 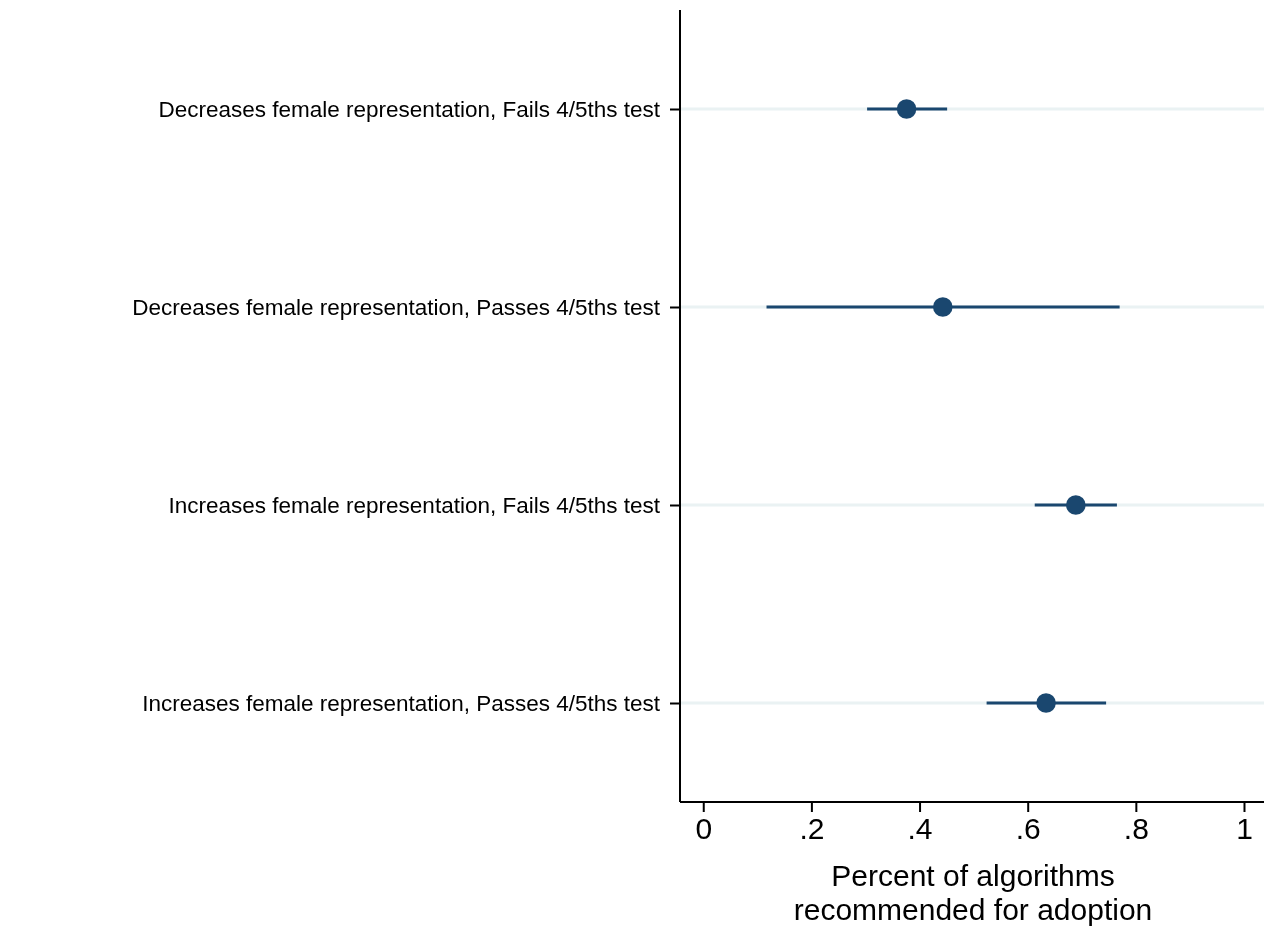 What do you see at coordinates (1136, 829) in the screenshot?
I see `x-tick-label: .8` at bounding box center [1136, 829].